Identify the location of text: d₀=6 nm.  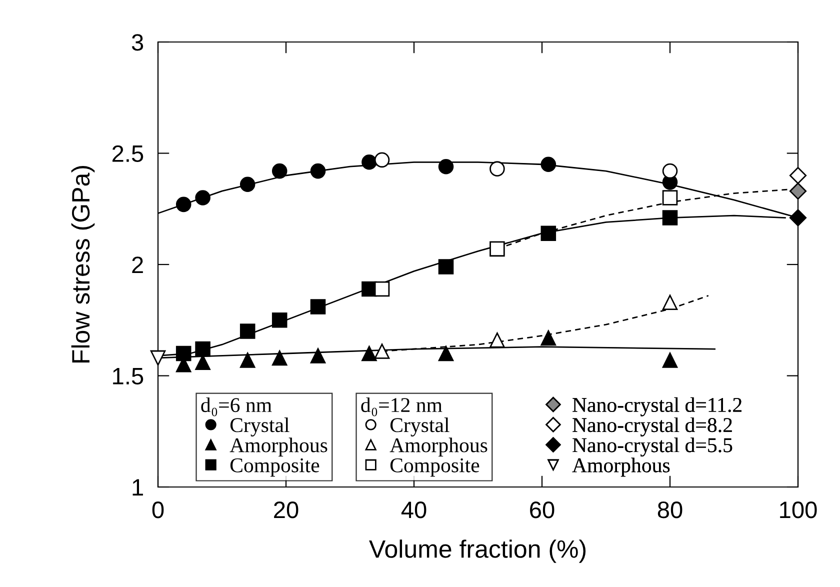
(236, 406).